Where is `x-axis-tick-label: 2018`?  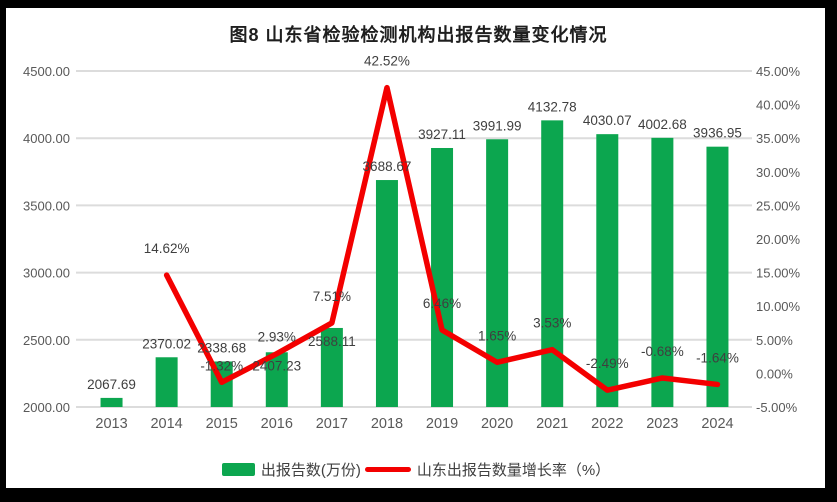 x-axis-tick-label: 2018 is located at coordinates (387, 424).